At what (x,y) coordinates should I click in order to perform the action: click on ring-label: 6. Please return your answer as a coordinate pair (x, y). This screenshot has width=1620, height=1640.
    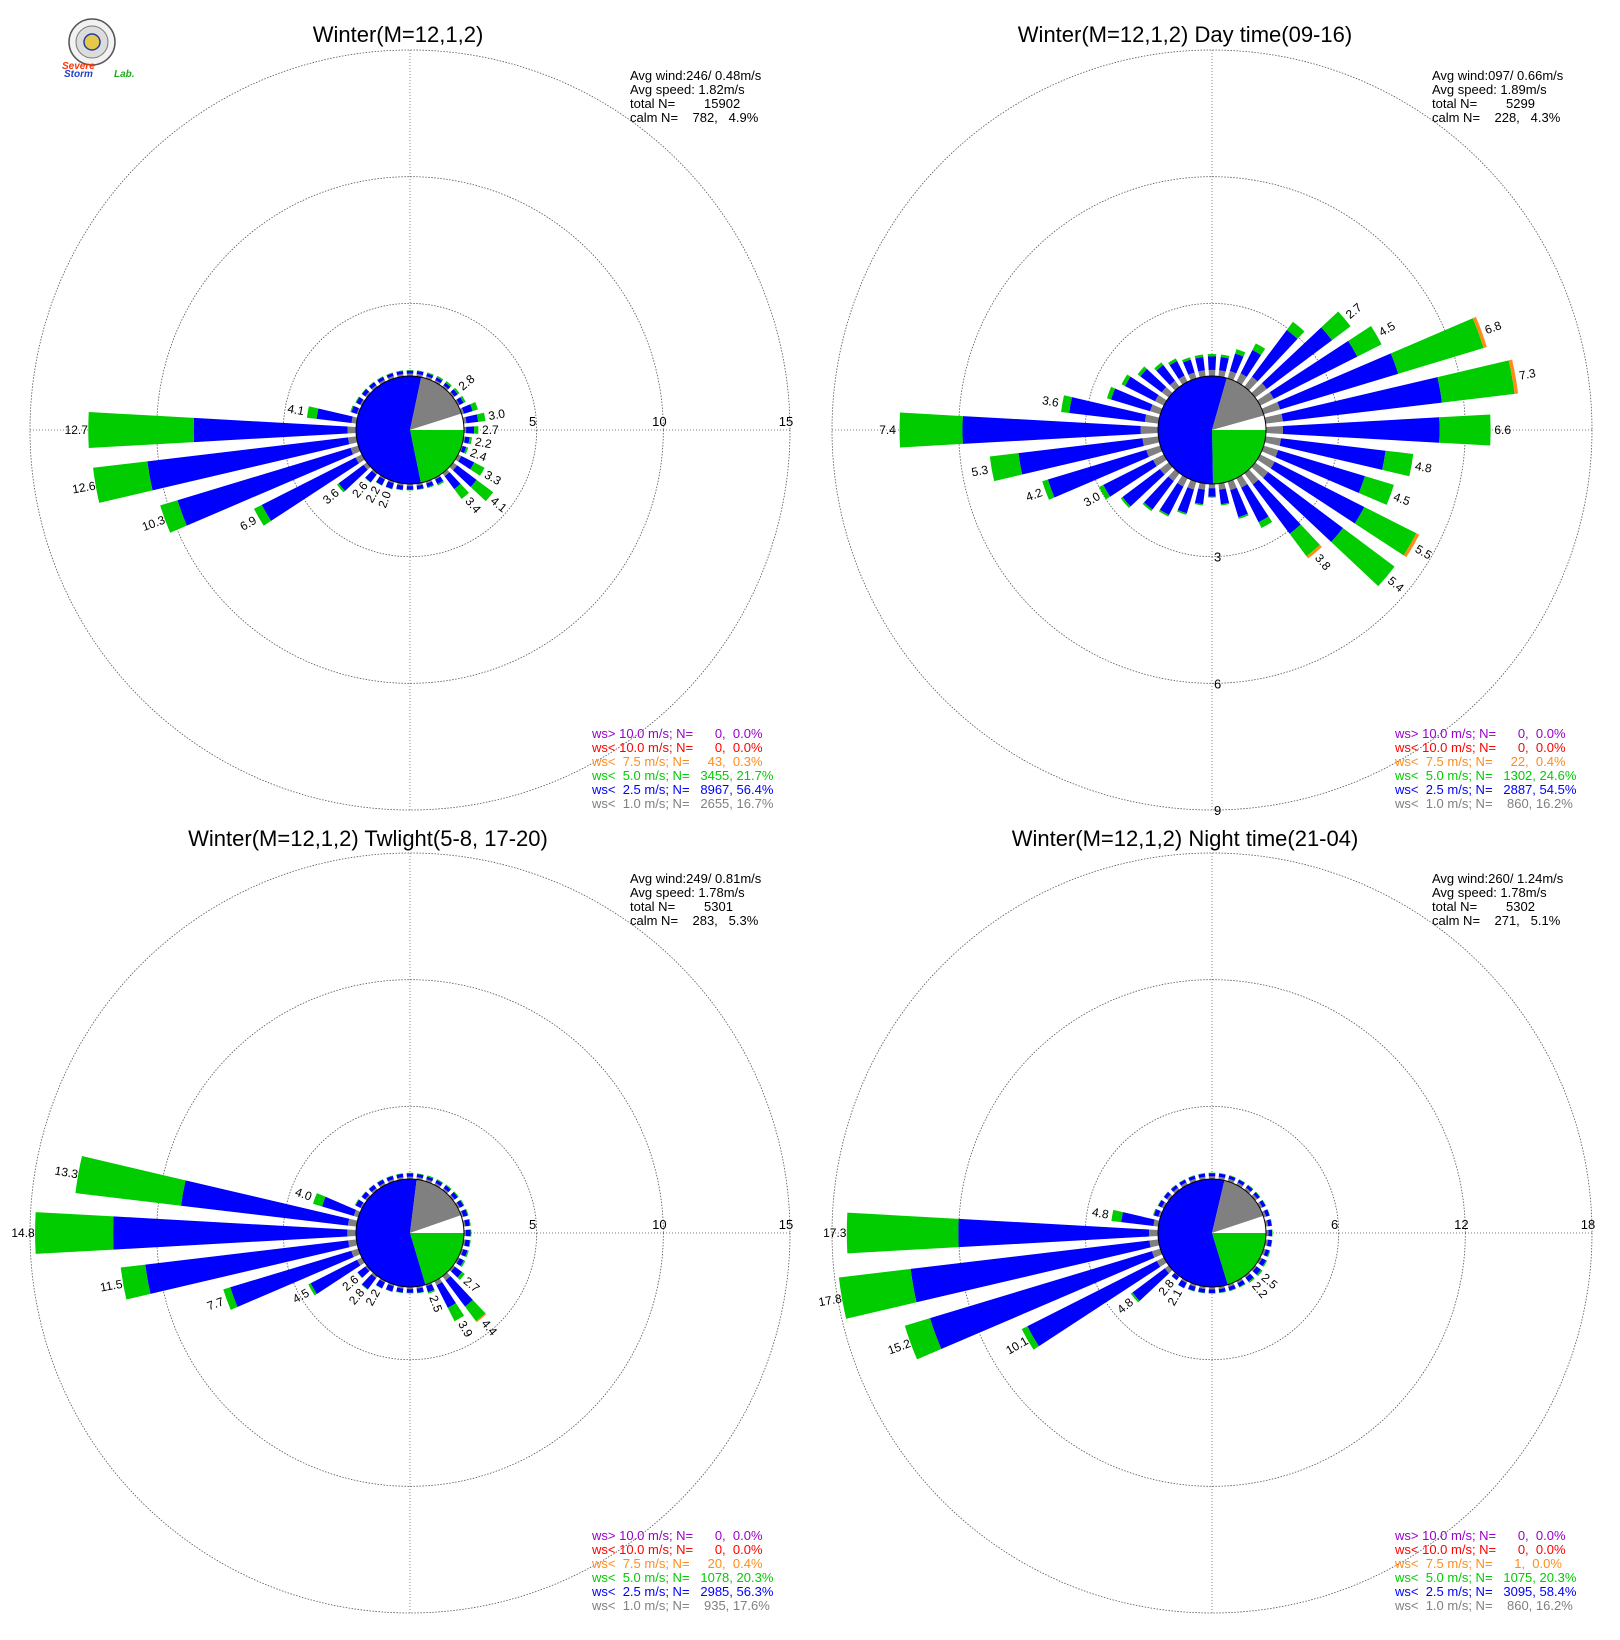
    Looking at the image, I should click on (1217, 683).